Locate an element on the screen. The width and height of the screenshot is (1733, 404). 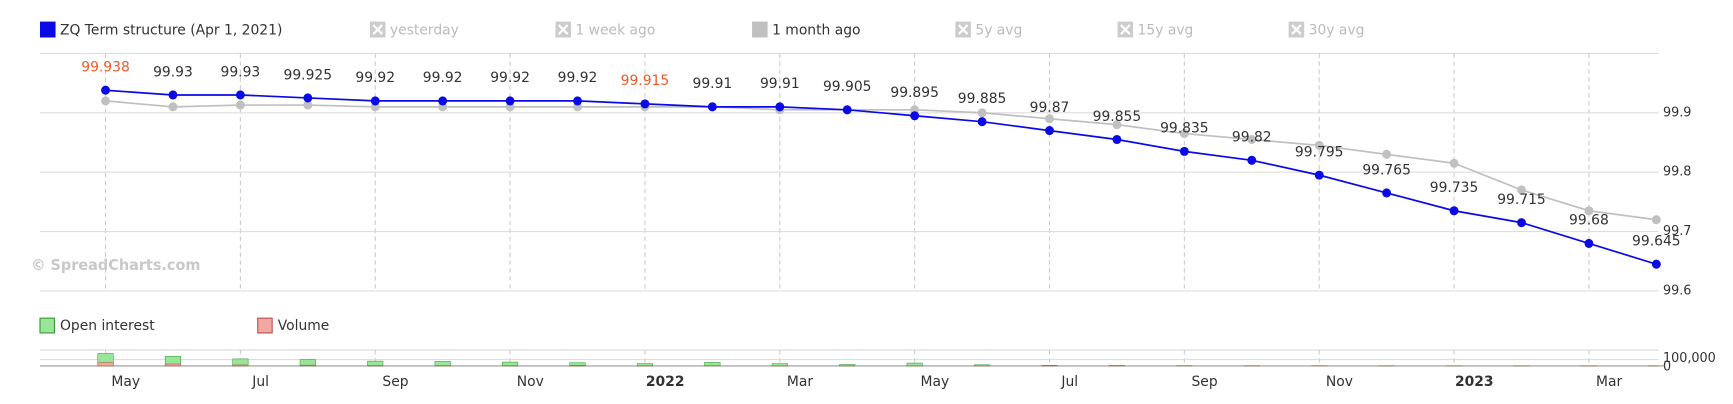
legend-label: Open interest is located at coordinates (107, 326).